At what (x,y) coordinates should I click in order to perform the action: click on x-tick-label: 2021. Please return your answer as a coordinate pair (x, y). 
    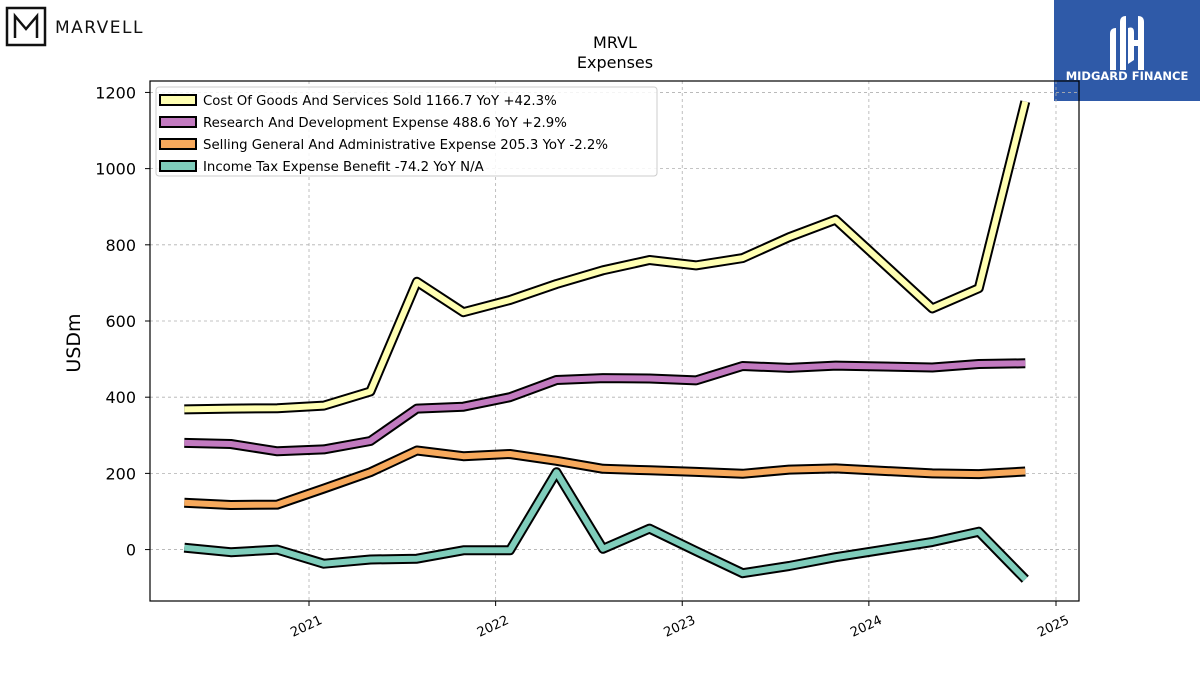
    Looking at the image, I should click on (306, 627).